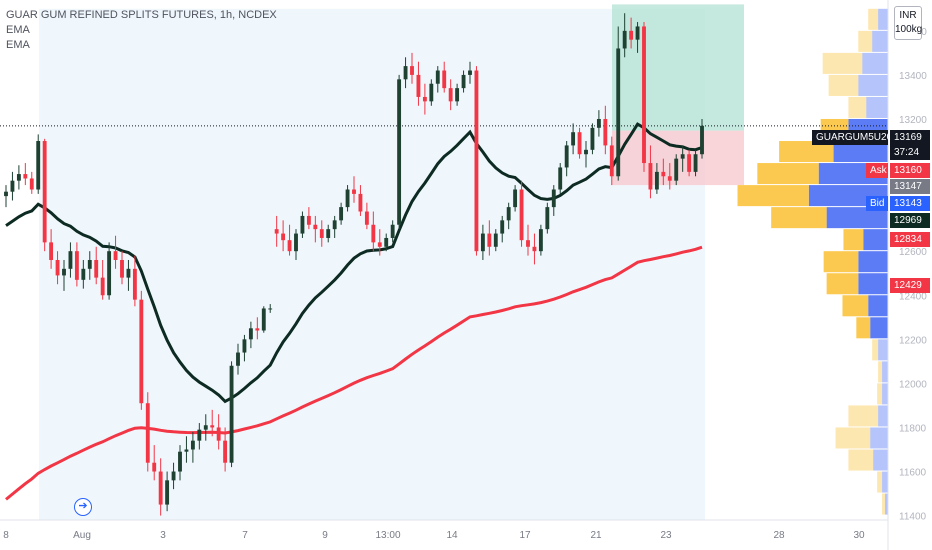 The width and height of the screenshot is (932, 550). I want to click on price-tick-label: 13200, so click(913, 120).